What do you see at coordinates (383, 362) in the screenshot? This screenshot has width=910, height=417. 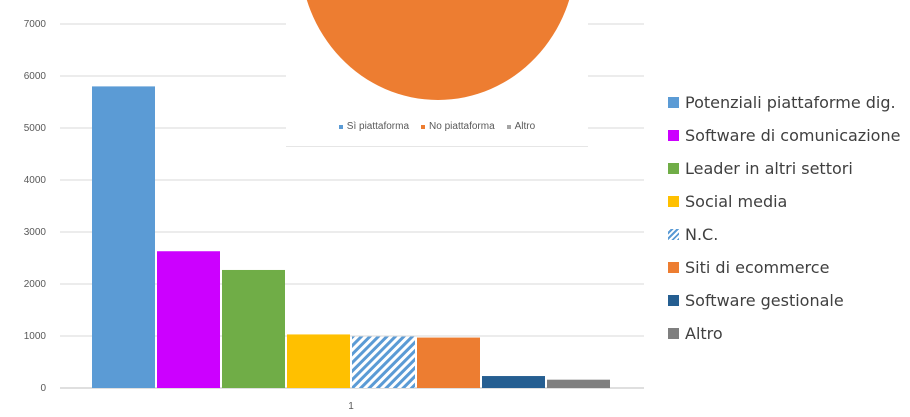 I see `bar-n-c` at bounding box center [383, 362].